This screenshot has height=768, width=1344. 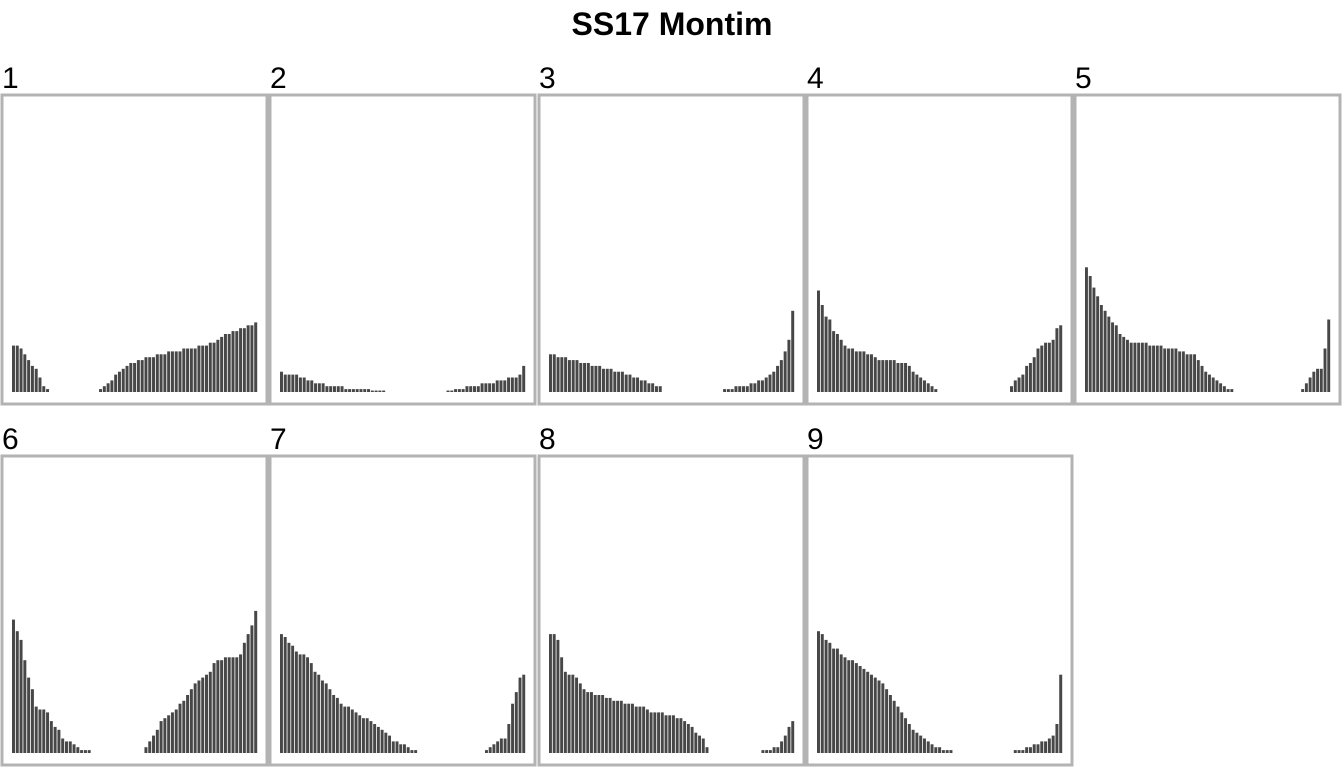 I want to click on panel-8: 8, so click(x=671, y=595).